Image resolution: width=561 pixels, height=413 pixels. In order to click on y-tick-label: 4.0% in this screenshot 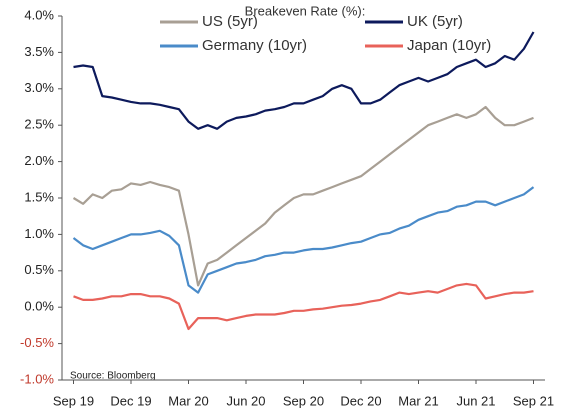, I will do `click(39, 14)`.